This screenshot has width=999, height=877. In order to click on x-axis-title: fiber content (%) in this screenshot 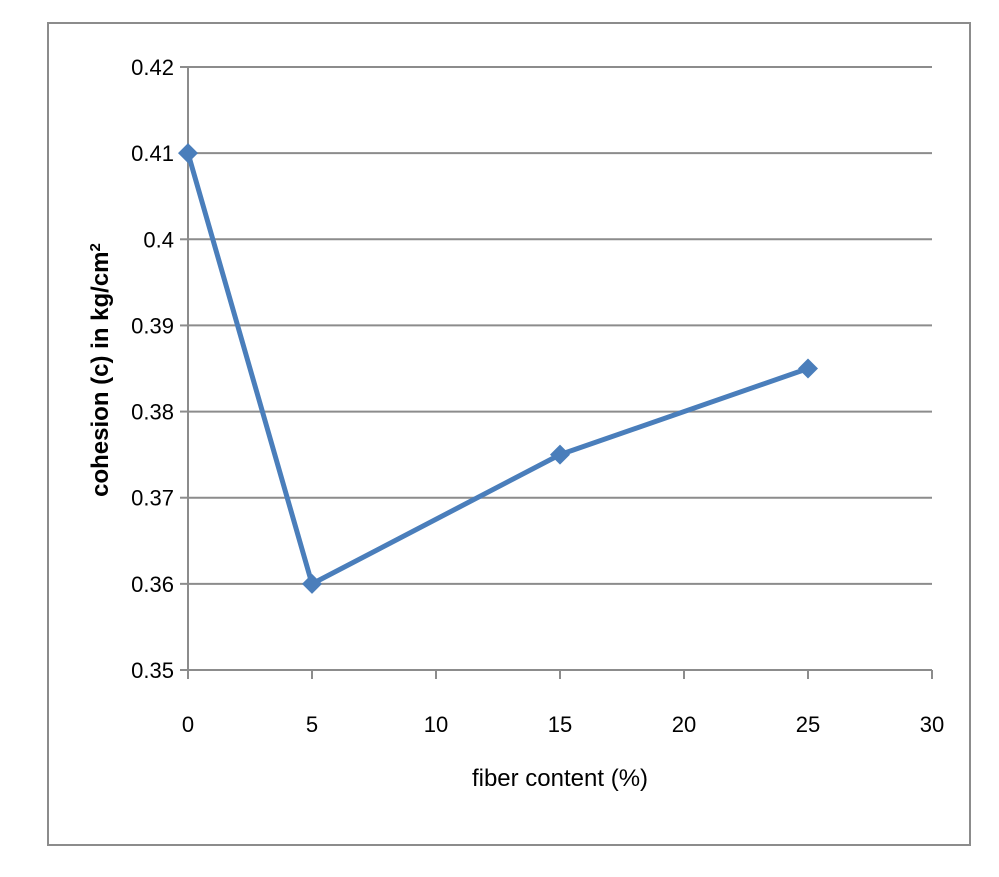, I will do `click(560, 778)`.